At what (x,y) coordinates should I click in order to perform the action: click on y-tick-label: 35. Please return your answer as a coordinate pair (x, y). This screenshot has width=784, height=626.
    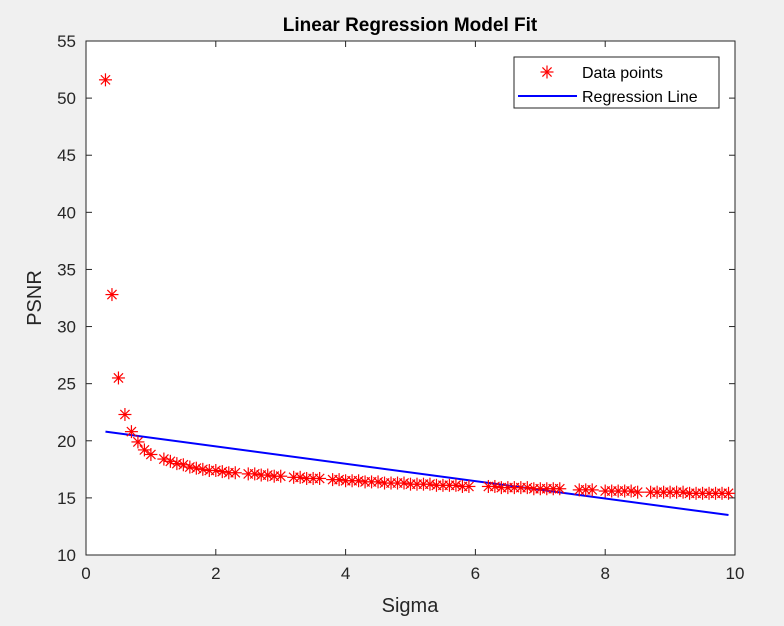
    Looking at the image, I should click on (66, 269).